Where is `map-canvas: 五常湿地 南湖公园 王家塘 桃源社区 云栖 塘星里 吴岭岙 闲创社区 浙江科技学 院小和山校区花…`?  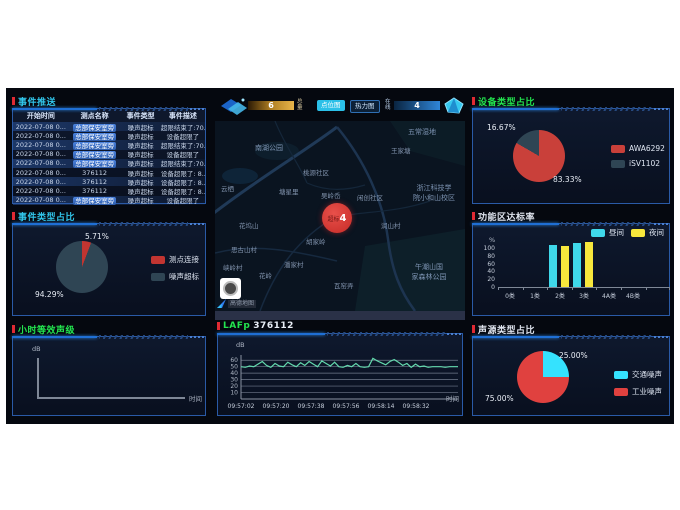 map-canvas: 五常湿地 南湖公园 王家塘 桃源社区 云栖 塘星里 吴岭岙 闲创社区 浙江科技学 院小和山校区花… is located at coordinates (340, 216).